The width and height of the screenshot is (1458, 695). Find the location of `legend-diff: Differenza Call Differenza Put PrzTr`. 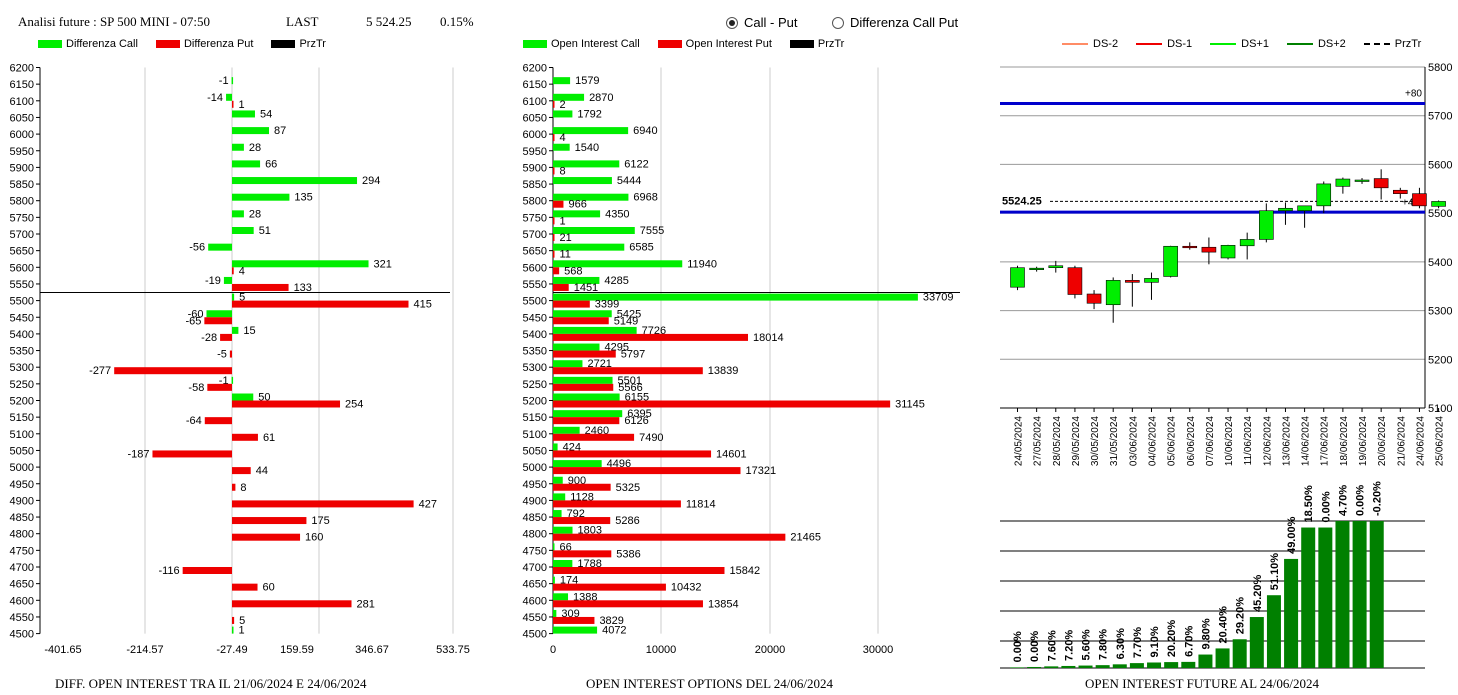

legend-diff: Differenza Call Differenza Put PrzTr is located at coordinates (191, 44).